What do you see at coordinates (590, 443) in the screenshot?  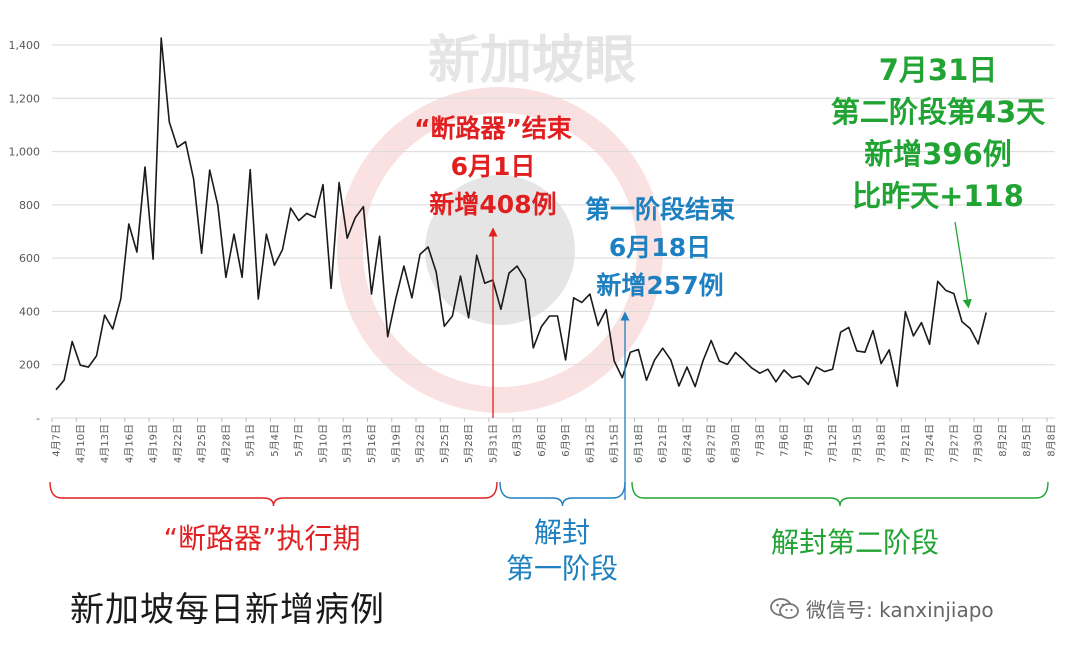 I see `x-tick-label: 6月12日` at bounding box center [590, 443].